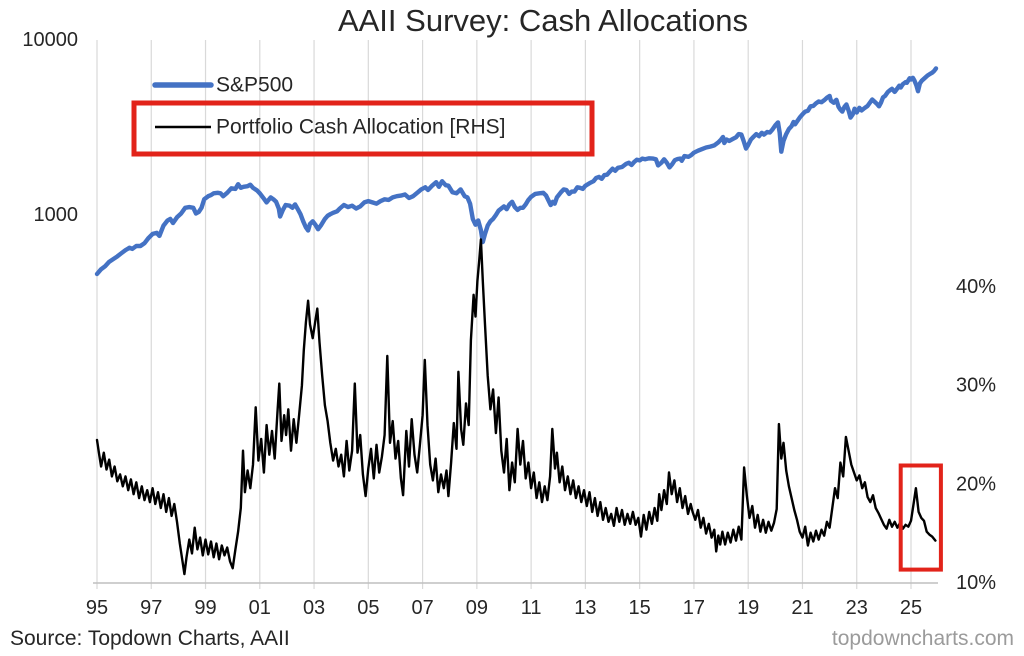 The height and width of the screenshot is (656, 1024). What do you see at coordinates (976, 287) in the screenshot?
I see `right-tick-label-40%: 40%` at bounding box center [976, 287].